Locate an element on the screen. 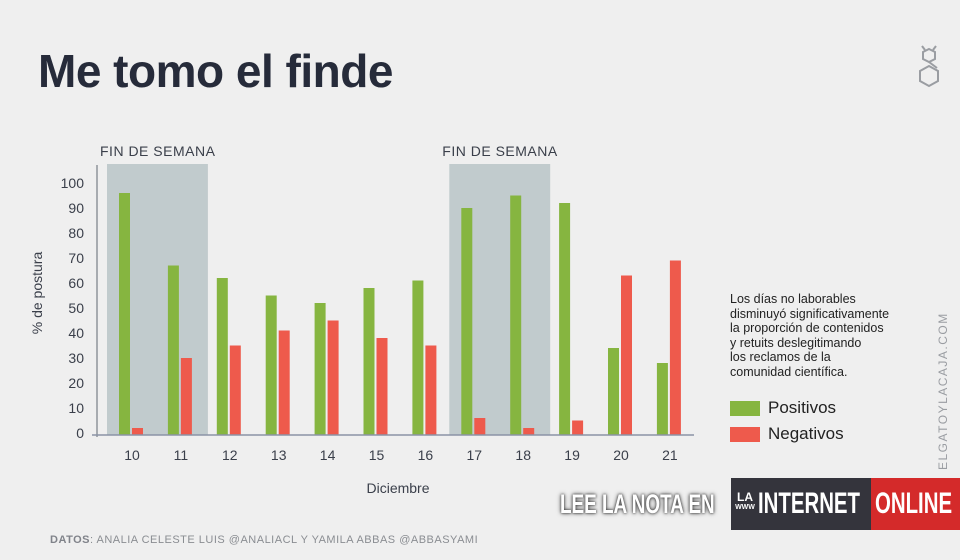  page-title: Me tomo el finde is located at coordinates (215, 71).